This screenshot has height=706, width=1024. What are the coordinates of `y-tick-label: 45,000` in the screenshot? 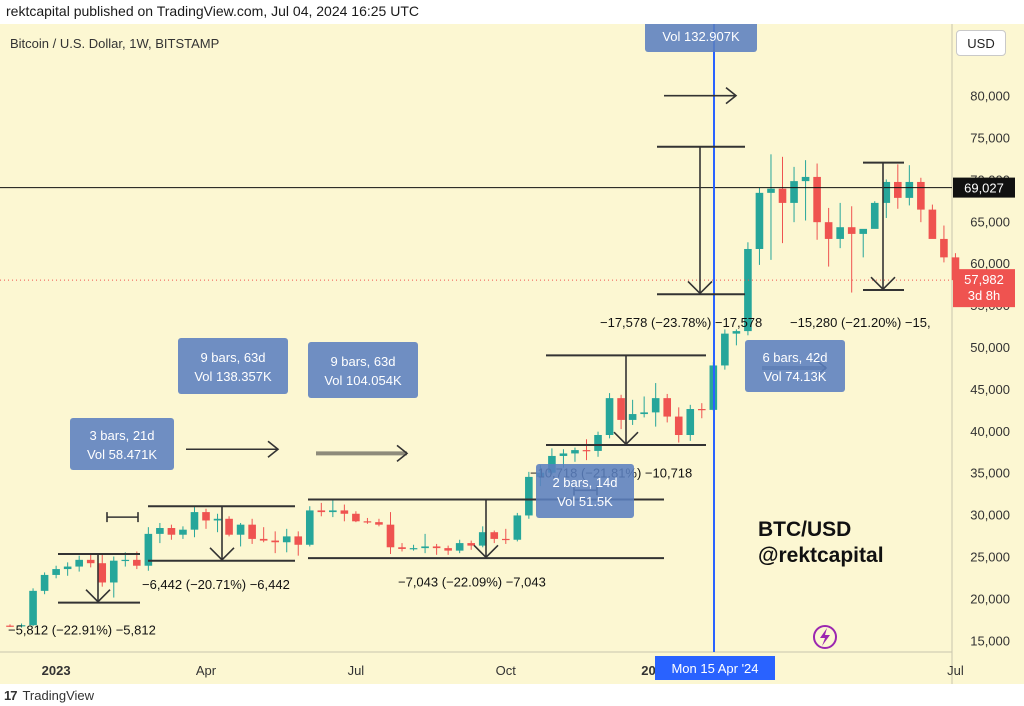 It's located at (990, 389).